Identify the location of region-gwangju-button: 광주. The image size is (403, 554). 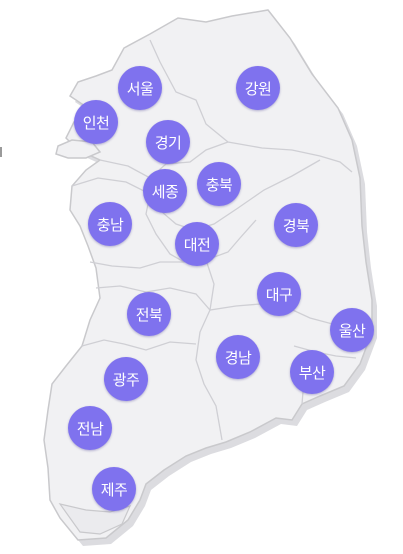
(126, 379).